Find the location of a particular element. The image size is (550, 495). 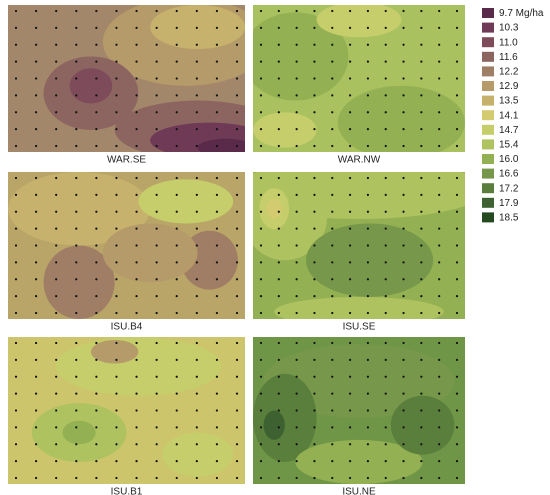

legend-label: 15.4 is located at coordinates (509, 145).